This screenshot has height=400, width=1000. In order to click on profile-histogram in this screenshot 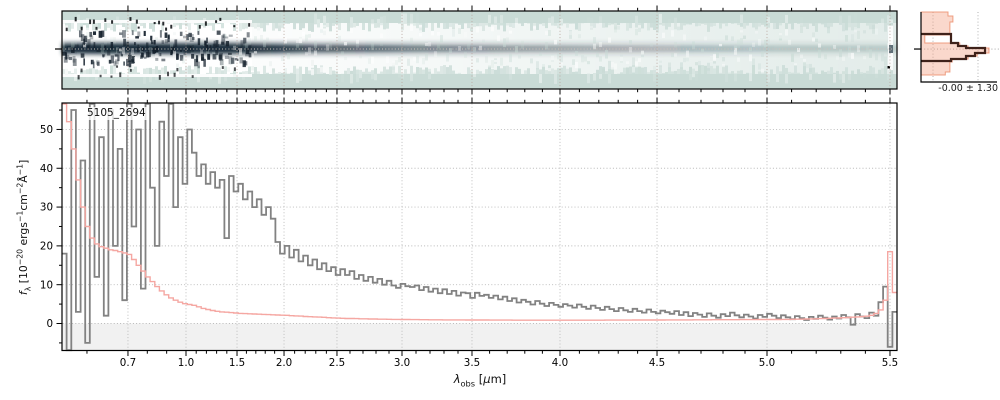, I will do `click(954, 47)`.